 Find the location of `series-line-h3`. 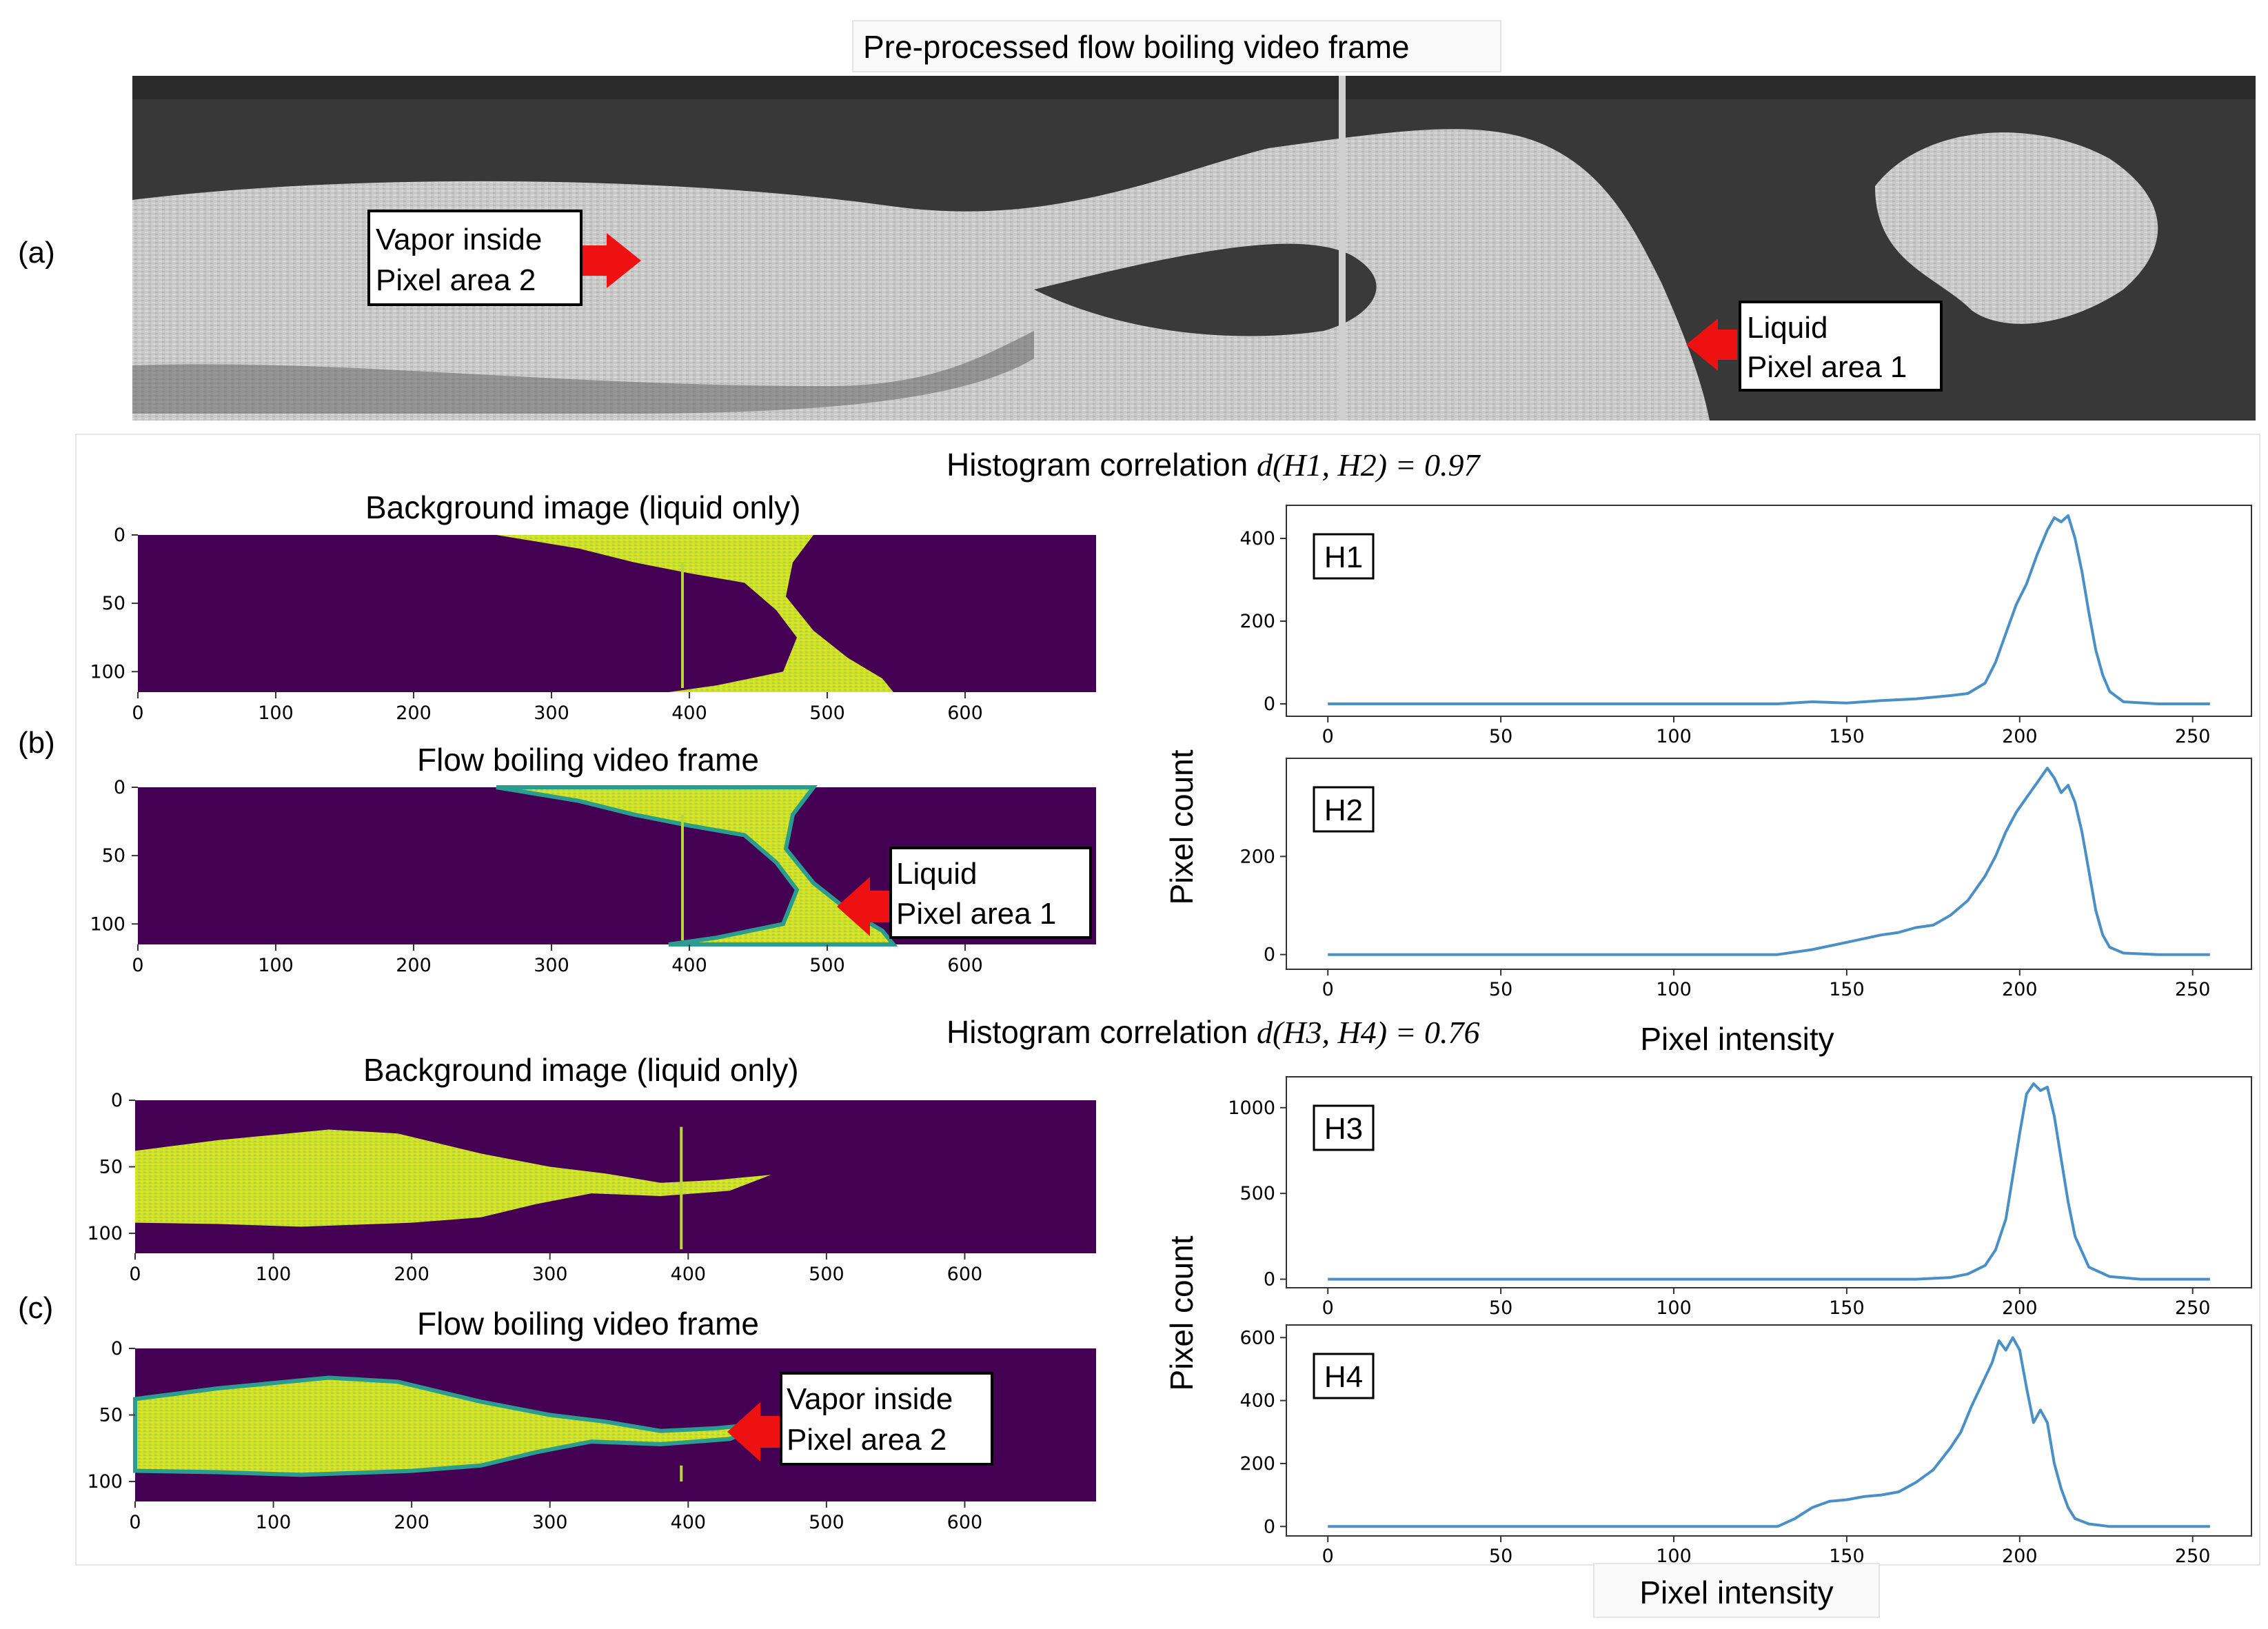

series-line-h3 is located at coordinates (1769, 1181).